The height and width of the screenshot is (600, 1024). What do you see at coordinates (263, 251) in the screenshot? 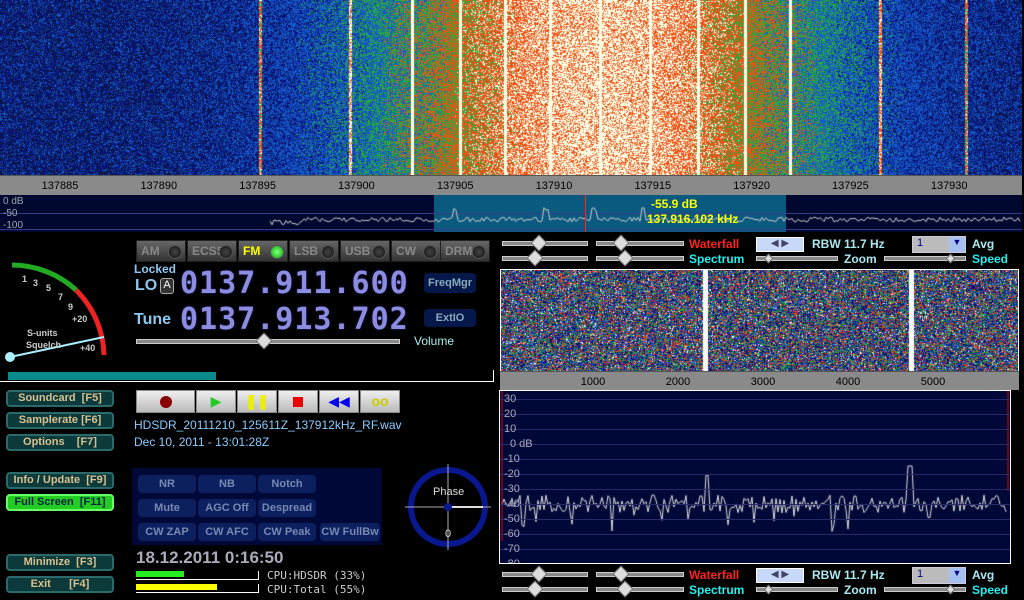
I see `mode-button-fm: FM` at bounding box center [263, 251].